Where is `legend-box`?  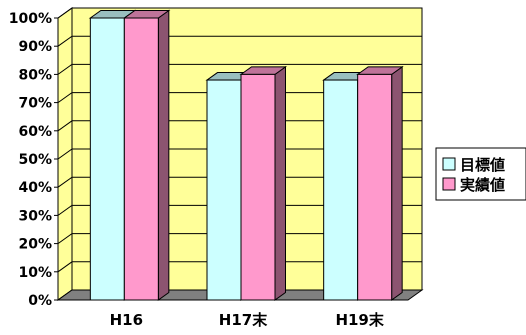 legend-box is located at coordinates (480, 174).